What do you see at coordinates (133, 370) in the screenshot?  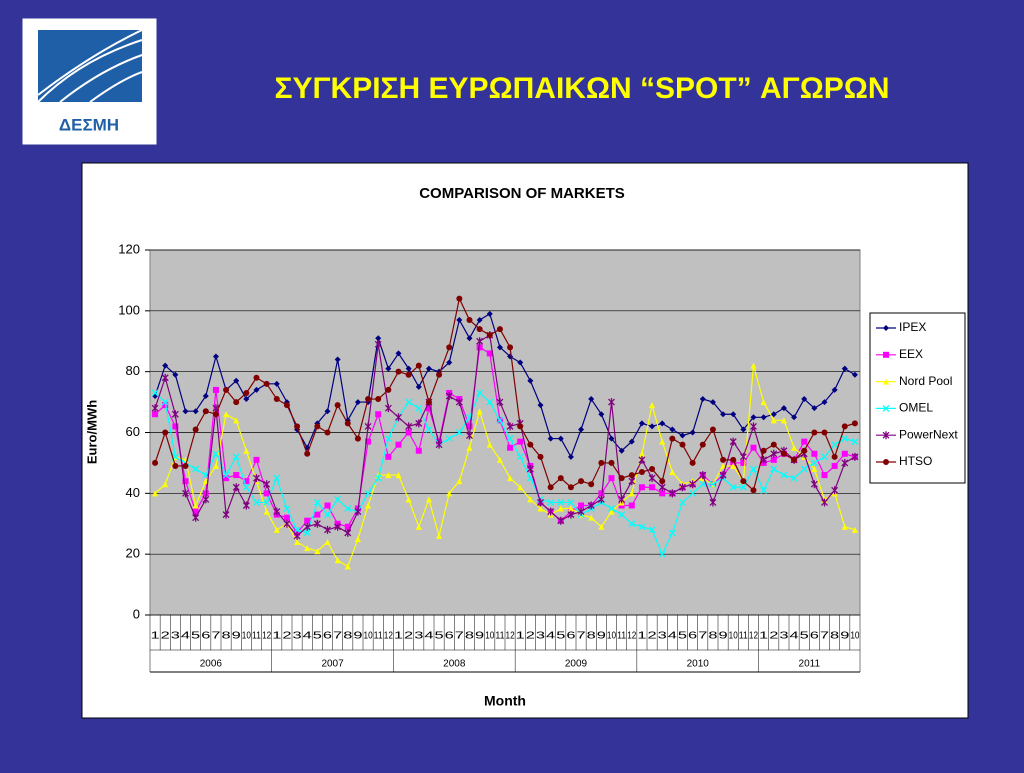 I see `y-tick-label: 80` at bounding box center [133, 370].